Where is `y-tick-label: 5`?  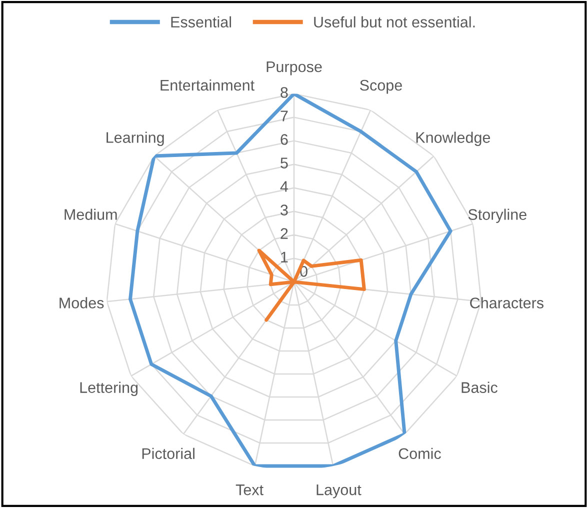 y-tick-label: 5 is located at coordinates (284, 163).